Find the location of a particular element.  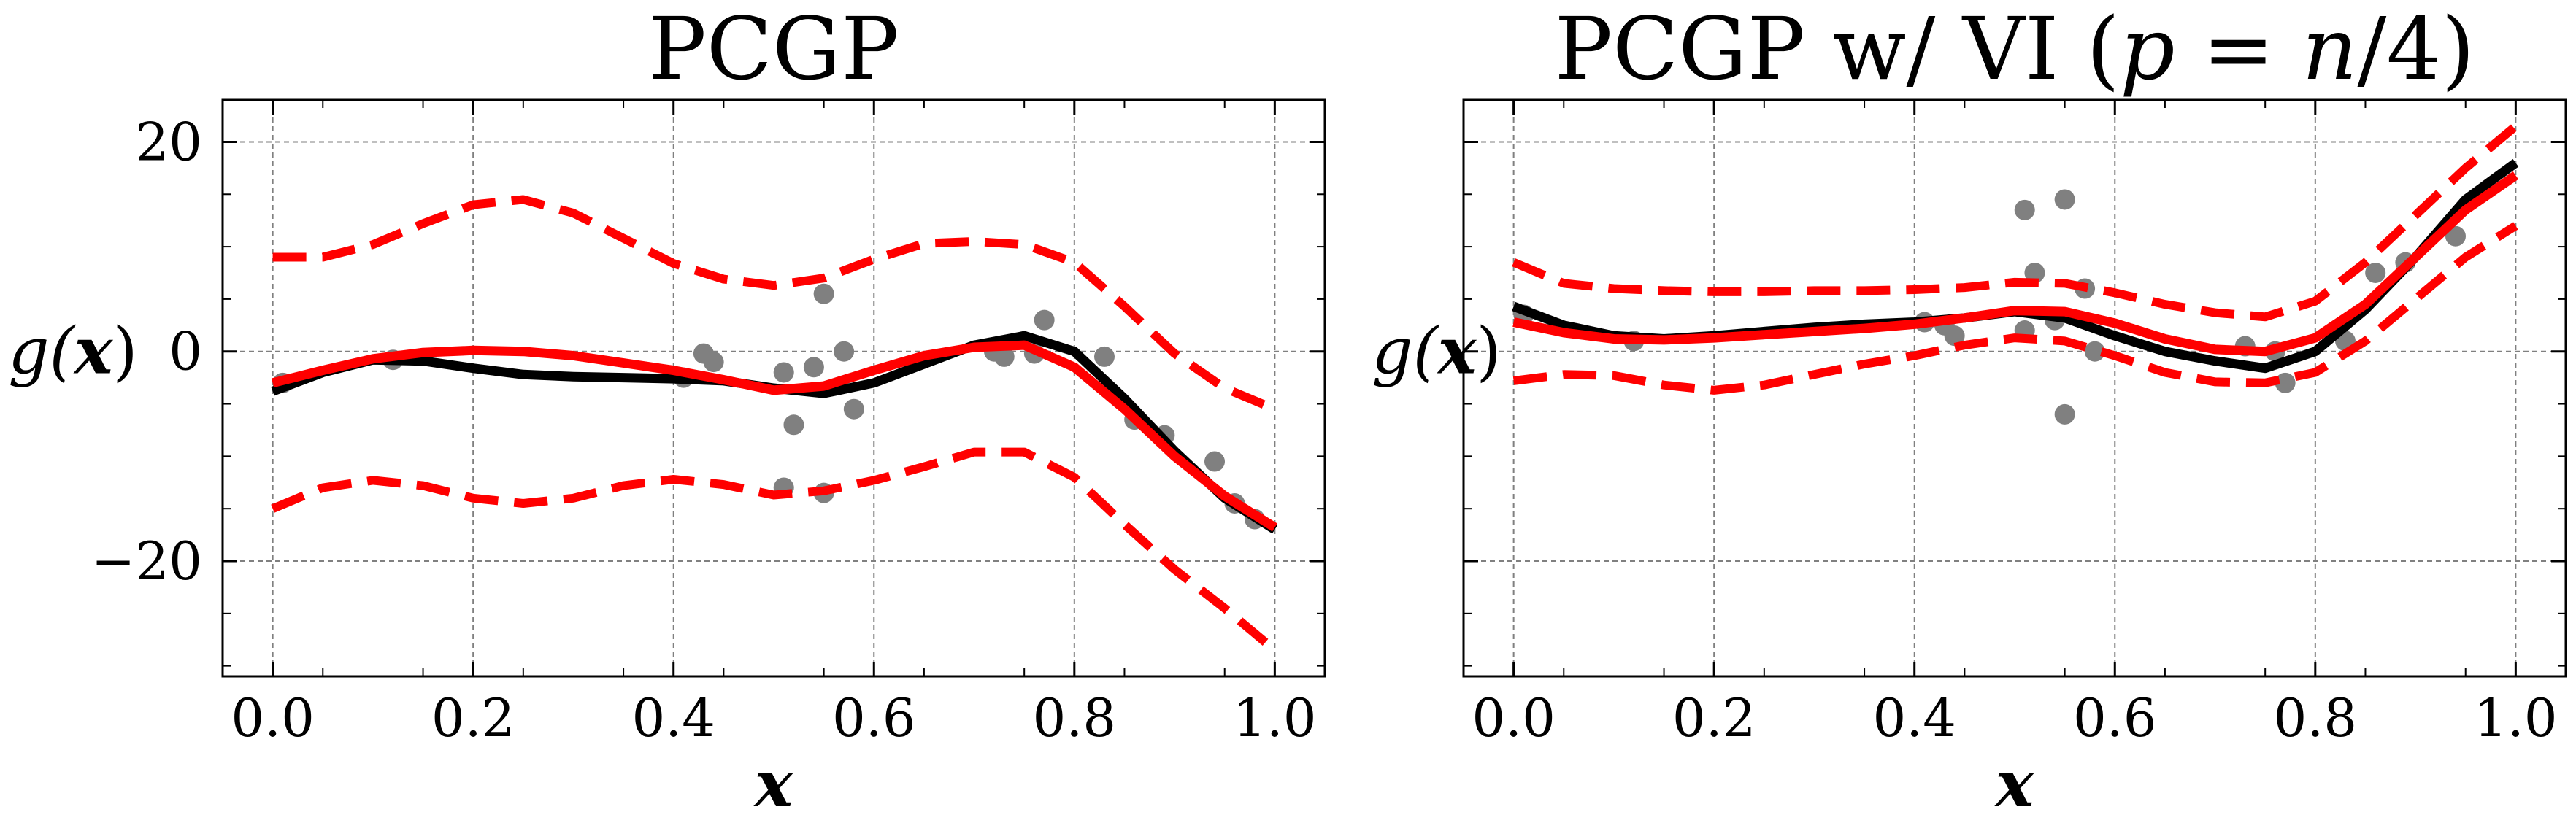

chart-title: PCGP w/ VI (p = n/4) is located at coordinates (2015, 50).